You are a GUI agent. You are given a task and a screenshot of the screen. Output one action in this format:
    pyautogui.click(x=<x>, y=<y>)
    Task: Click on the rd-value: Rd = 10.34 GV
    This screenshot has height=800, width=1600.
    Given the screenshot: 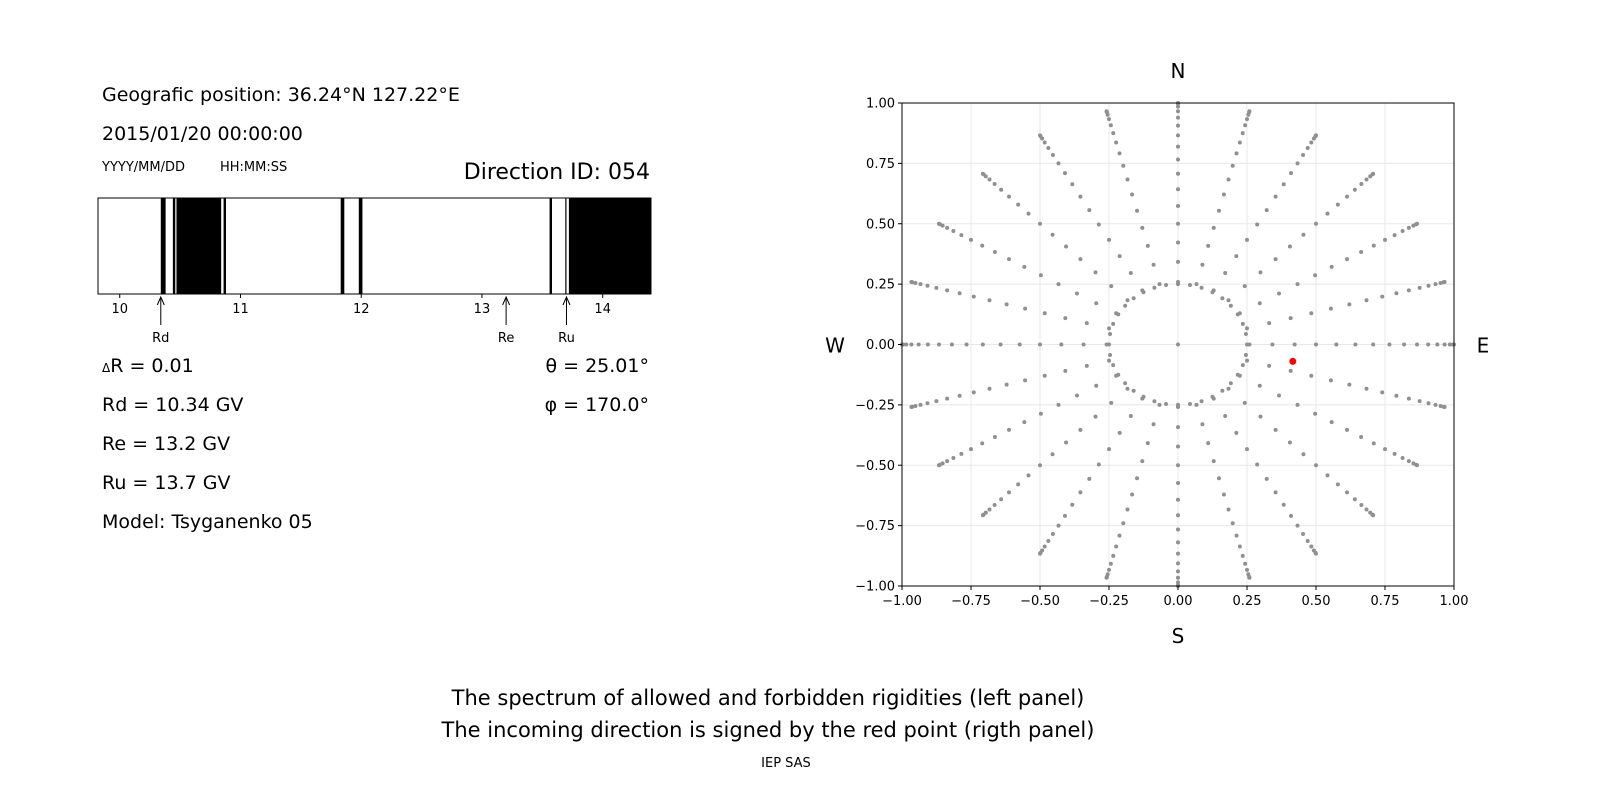 What is the action you would take?
    pyautogui.click(x=173, y=405)
    